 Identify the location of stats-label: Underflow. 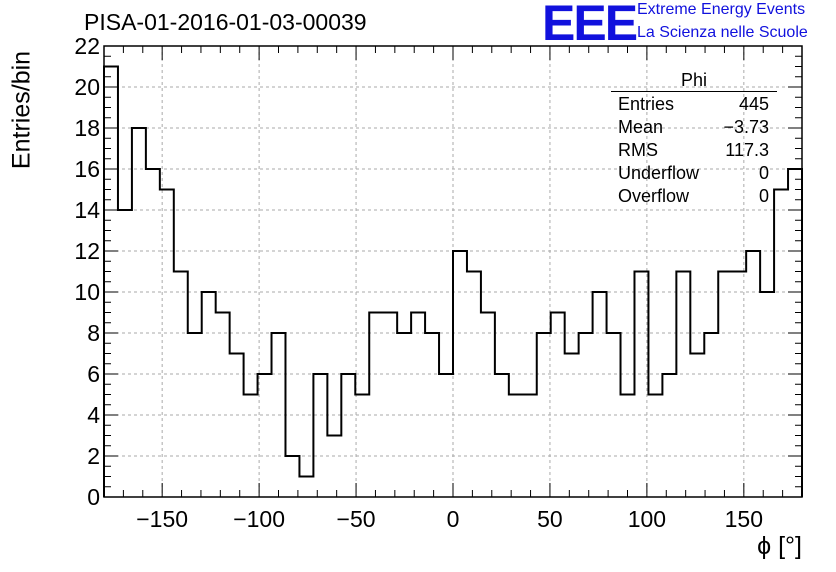
(659, 173).